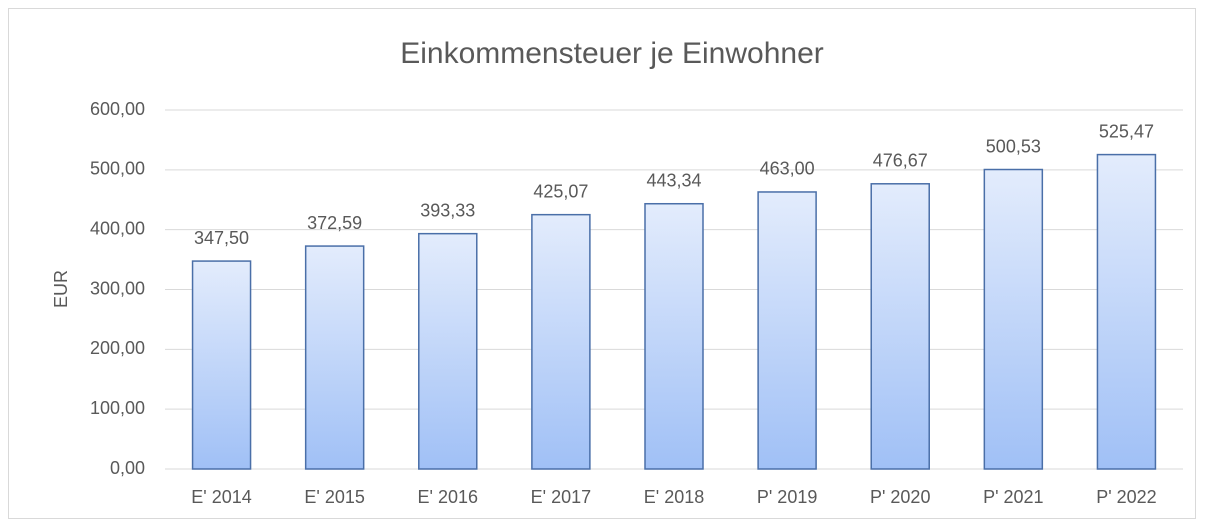 This screenshot has height=524, width=1205. What do you see at coordinates (221, 497) in the screenshot?
I see `x-tick-label: E' 2014` at bounding box center [221, 497].